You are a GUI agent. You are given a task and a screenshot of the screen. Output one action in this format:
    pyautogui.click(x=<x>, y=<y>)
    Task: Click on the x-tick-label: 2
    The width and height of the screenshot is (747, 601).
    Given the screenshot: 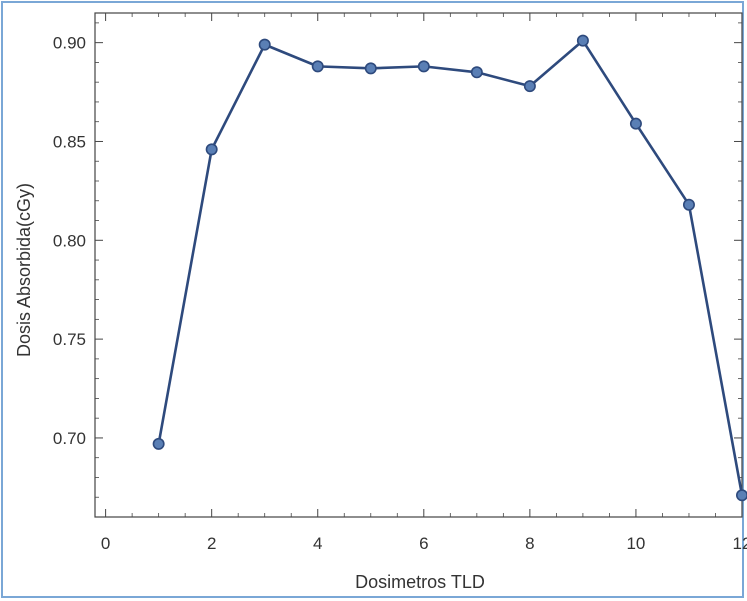 What is the action you would take?
    pyautogui.click(x=211, y=543)
    